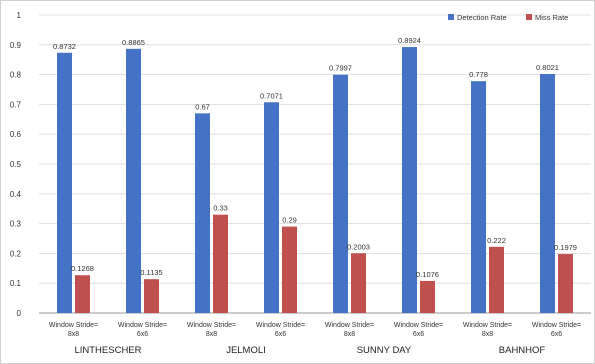 This screenshot has width=595, height=364. Describe the element at coordinates (547, 67) in the screenshot. I see `detection-rate-label: 0.8021` at that location.